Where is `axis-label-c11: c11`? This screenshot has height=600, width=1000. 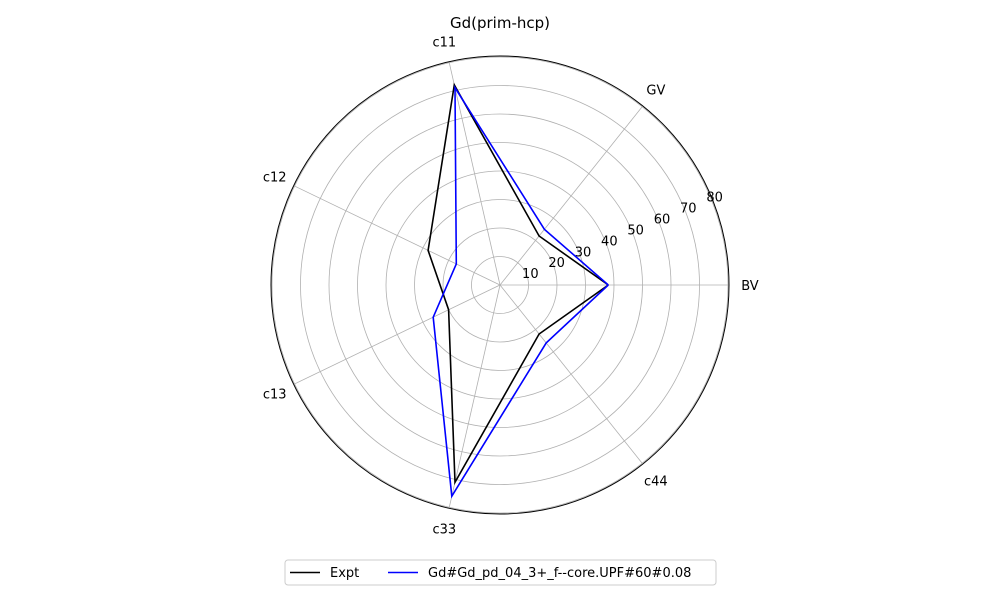 axis-label-c11: c11 is located at coordinates (445, 42).